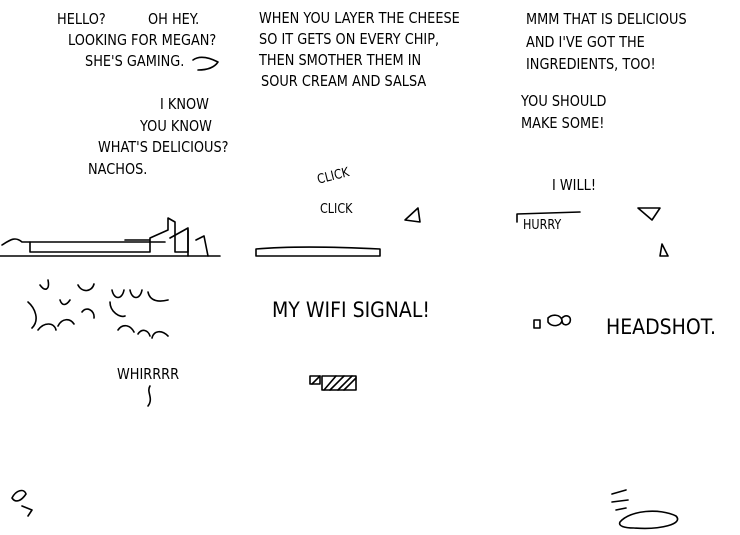 This screenshot has width=740, height=535. I want to click on panel3-reply: I WILL!, so click(574, 185).